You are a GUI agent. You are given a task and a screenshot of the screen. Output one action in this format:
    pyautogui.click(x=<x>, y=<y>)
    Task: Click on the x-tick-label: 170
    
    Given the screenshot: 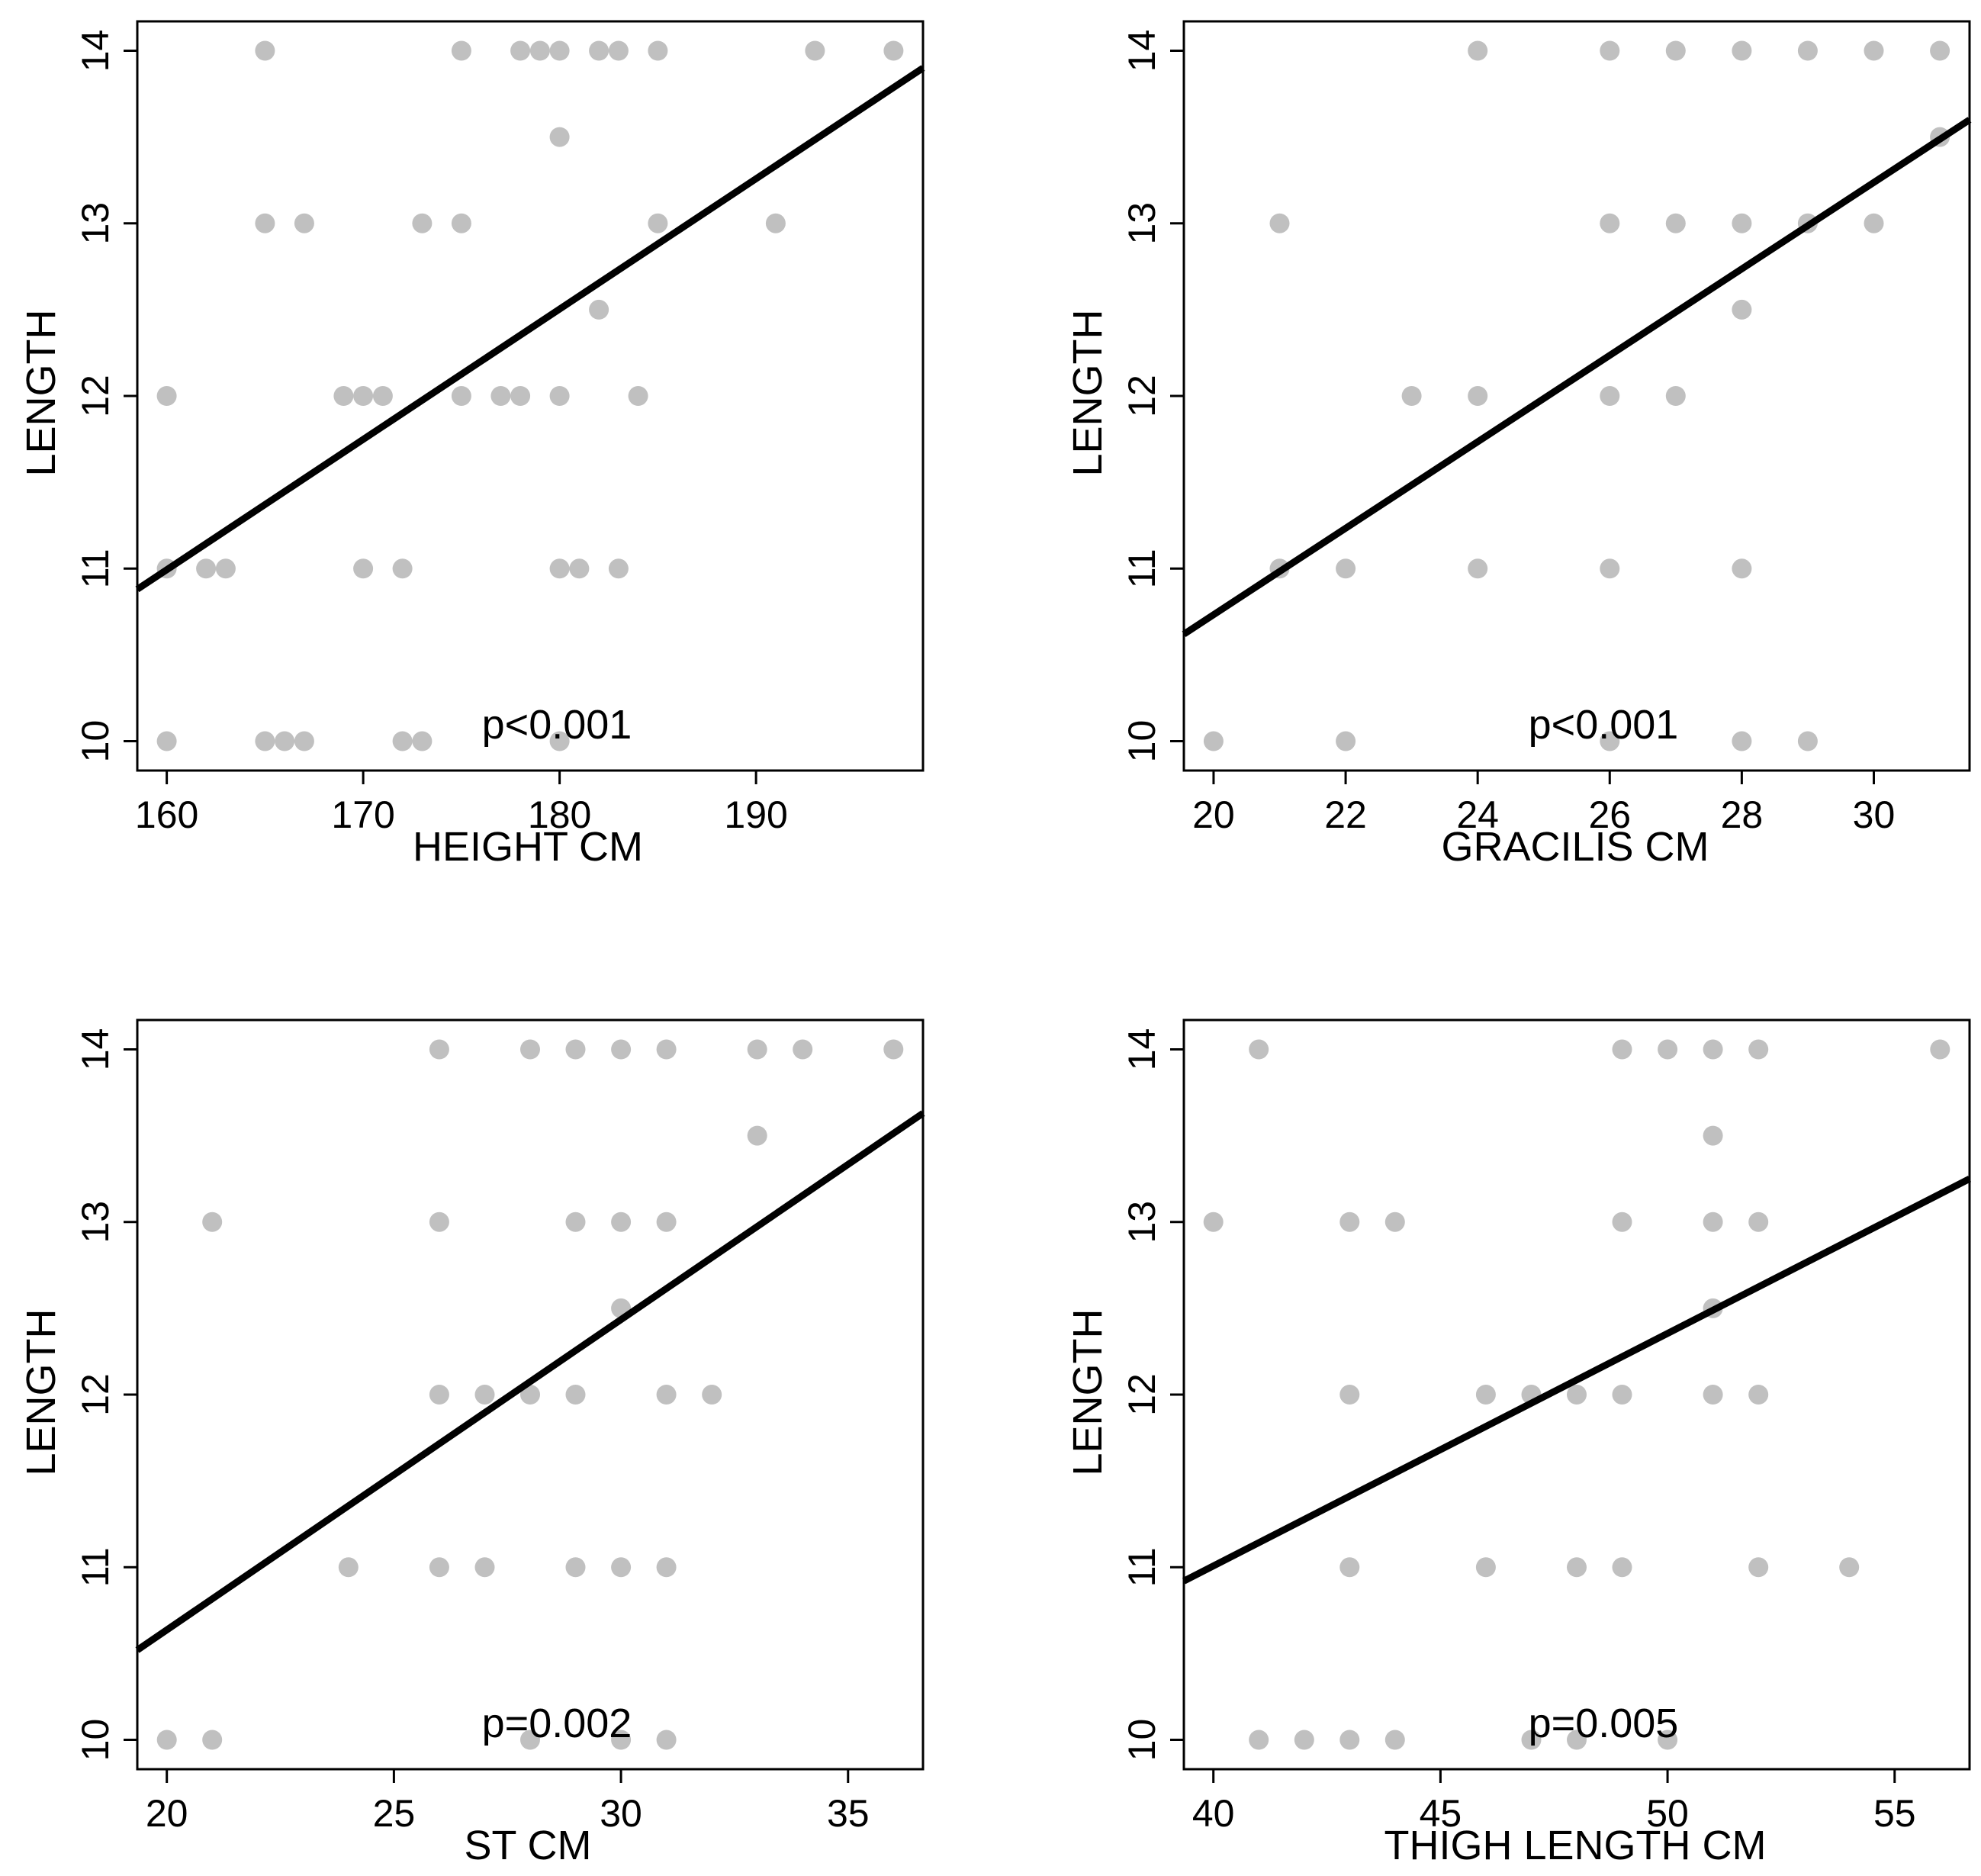 What is the action you would take?
    pyautogui.click(x=362, y=814)
    